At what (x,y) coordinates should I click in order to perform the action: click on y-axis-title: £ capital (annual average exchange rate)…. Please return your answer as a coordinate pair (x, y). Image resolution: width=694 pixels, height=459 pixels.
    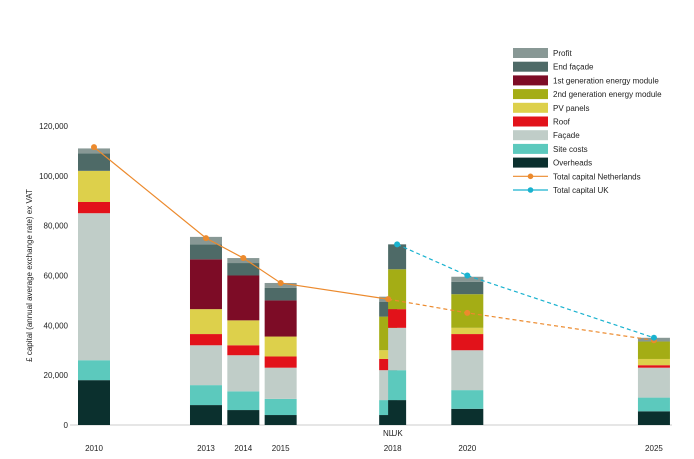
    Looking at the image, I should click on (29, 275).